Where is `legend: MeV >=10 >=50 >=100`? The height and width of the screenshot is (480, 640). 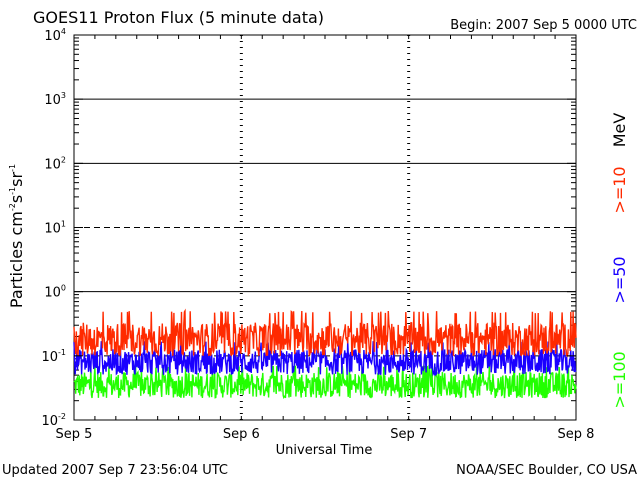
legend: MeV >=10 >=50 >=100 is located at coordinates (619, 261).